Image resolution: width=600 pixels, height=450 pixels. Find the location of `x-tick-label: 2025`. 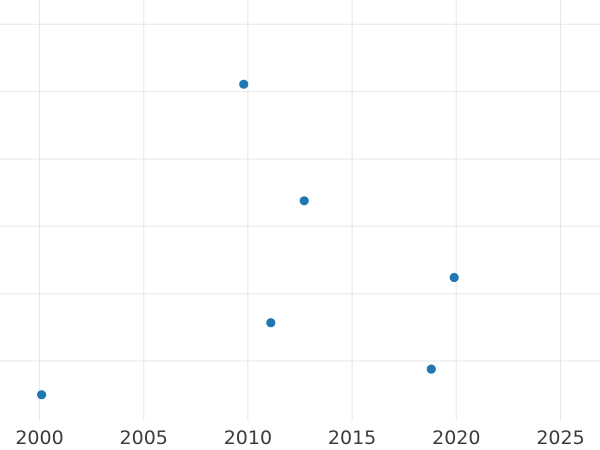

x-tick-label: 2025 is located at coordinates (560, 438).